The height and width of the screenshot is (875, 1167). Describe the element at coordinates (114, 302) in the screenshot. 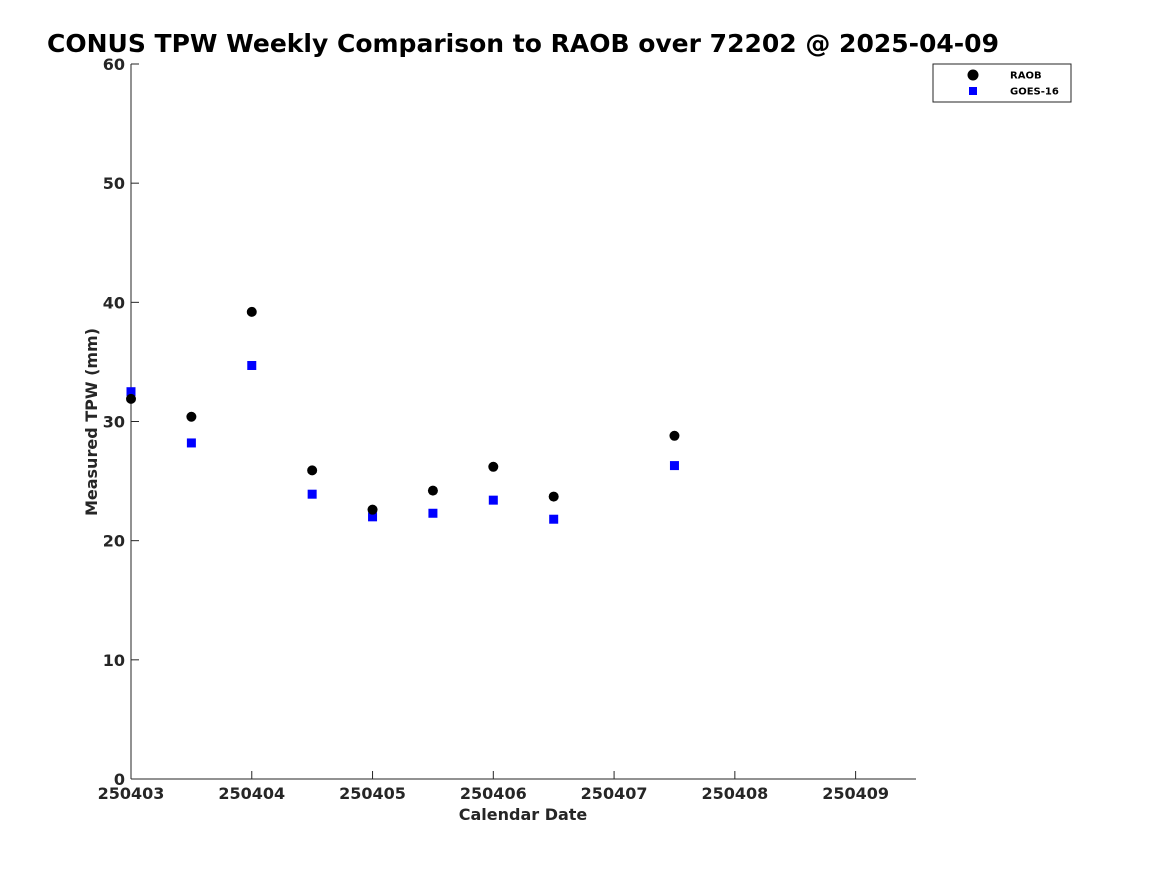

I see `y-tick-label: 40` at that location.